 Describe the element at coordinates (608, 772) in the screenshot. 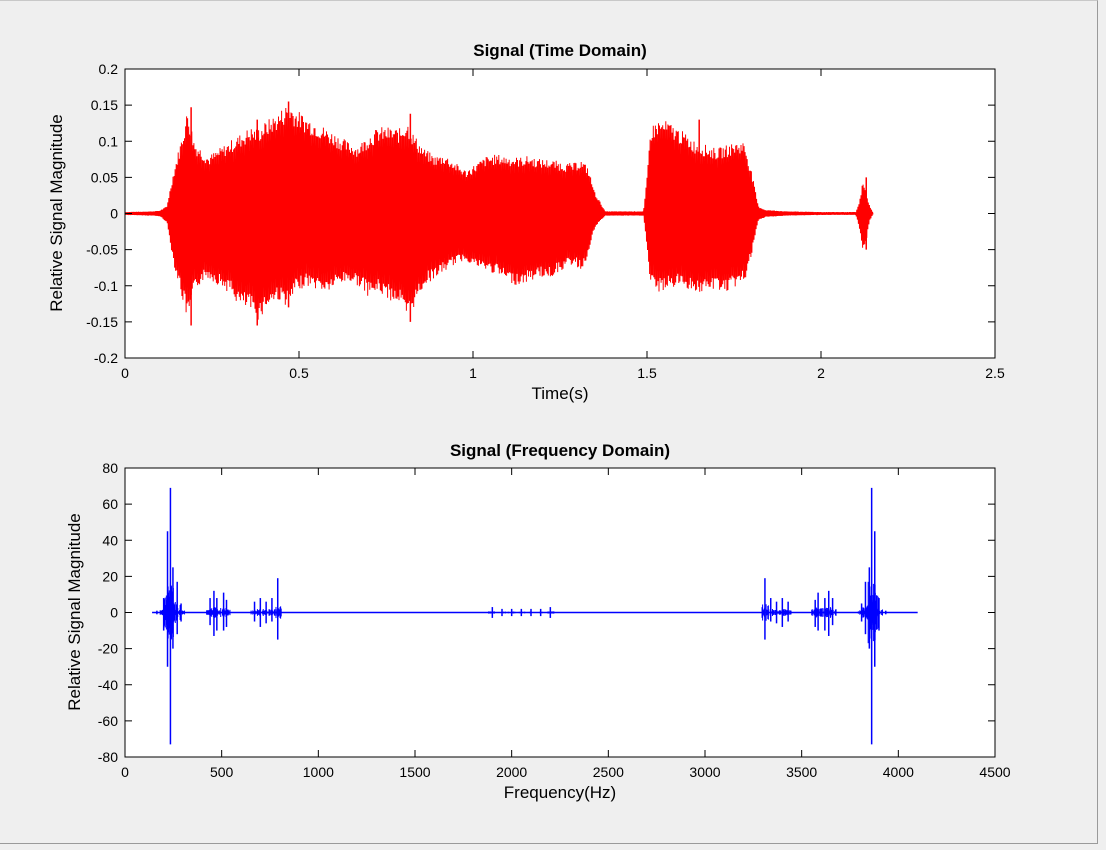

I see `freq-x-tick-label: 2500` at that location.